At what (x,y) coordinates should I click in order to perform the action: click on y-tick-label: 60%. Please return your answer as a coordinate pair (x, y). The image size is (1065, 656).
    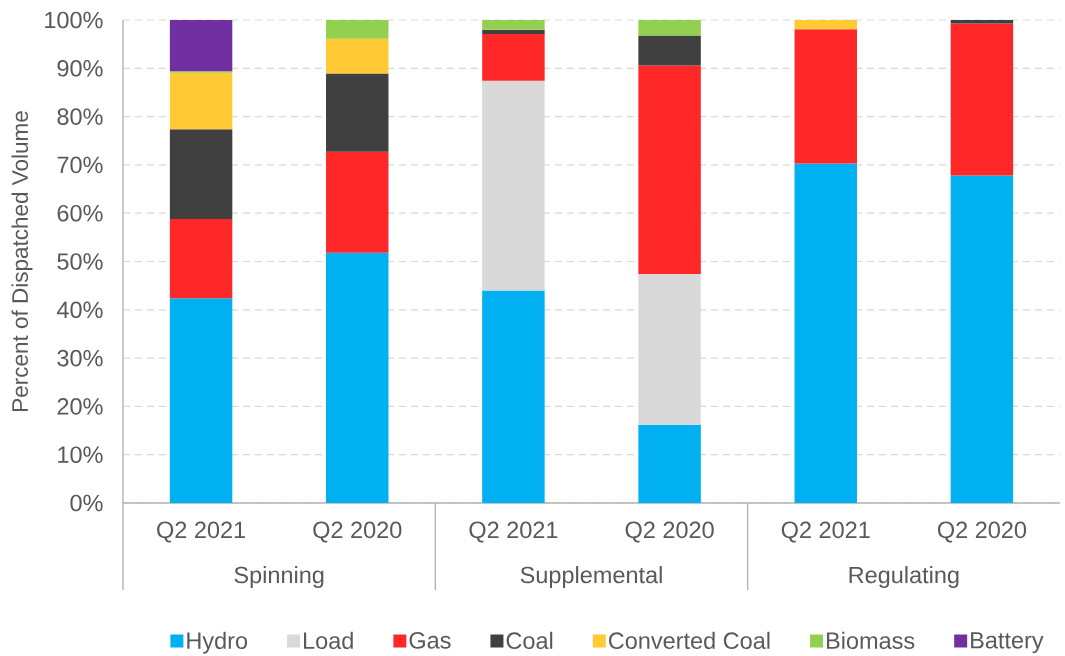
    Looking at the image, I should click on (80, 213).